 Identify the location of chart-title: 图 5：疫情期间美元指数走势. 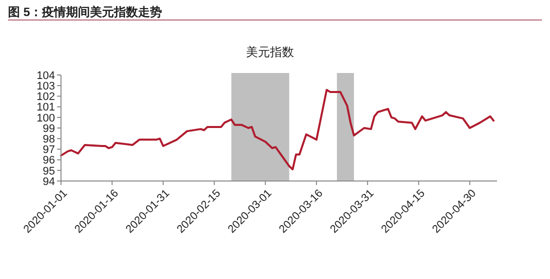
(85, 12).